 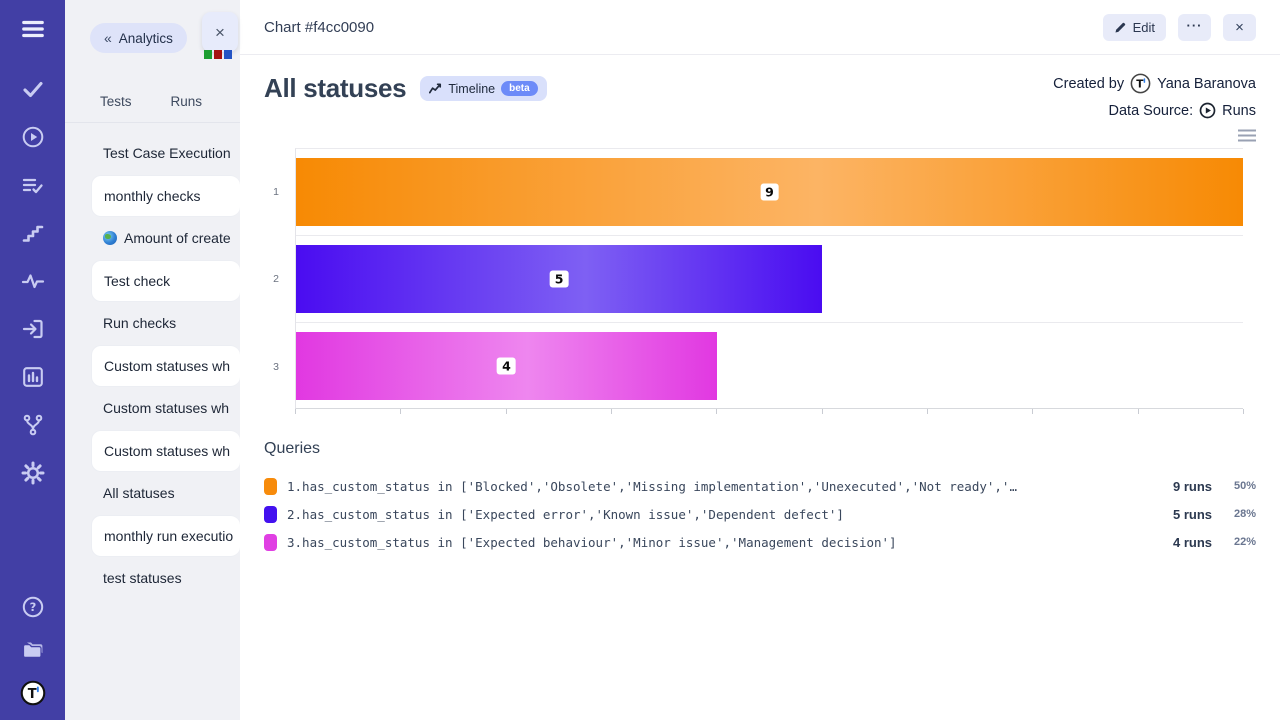 What do you see at coordinates (33, 377) in the screenshot?
I see `analytics-bar-chart-icon` at bounding box center [33, 377].